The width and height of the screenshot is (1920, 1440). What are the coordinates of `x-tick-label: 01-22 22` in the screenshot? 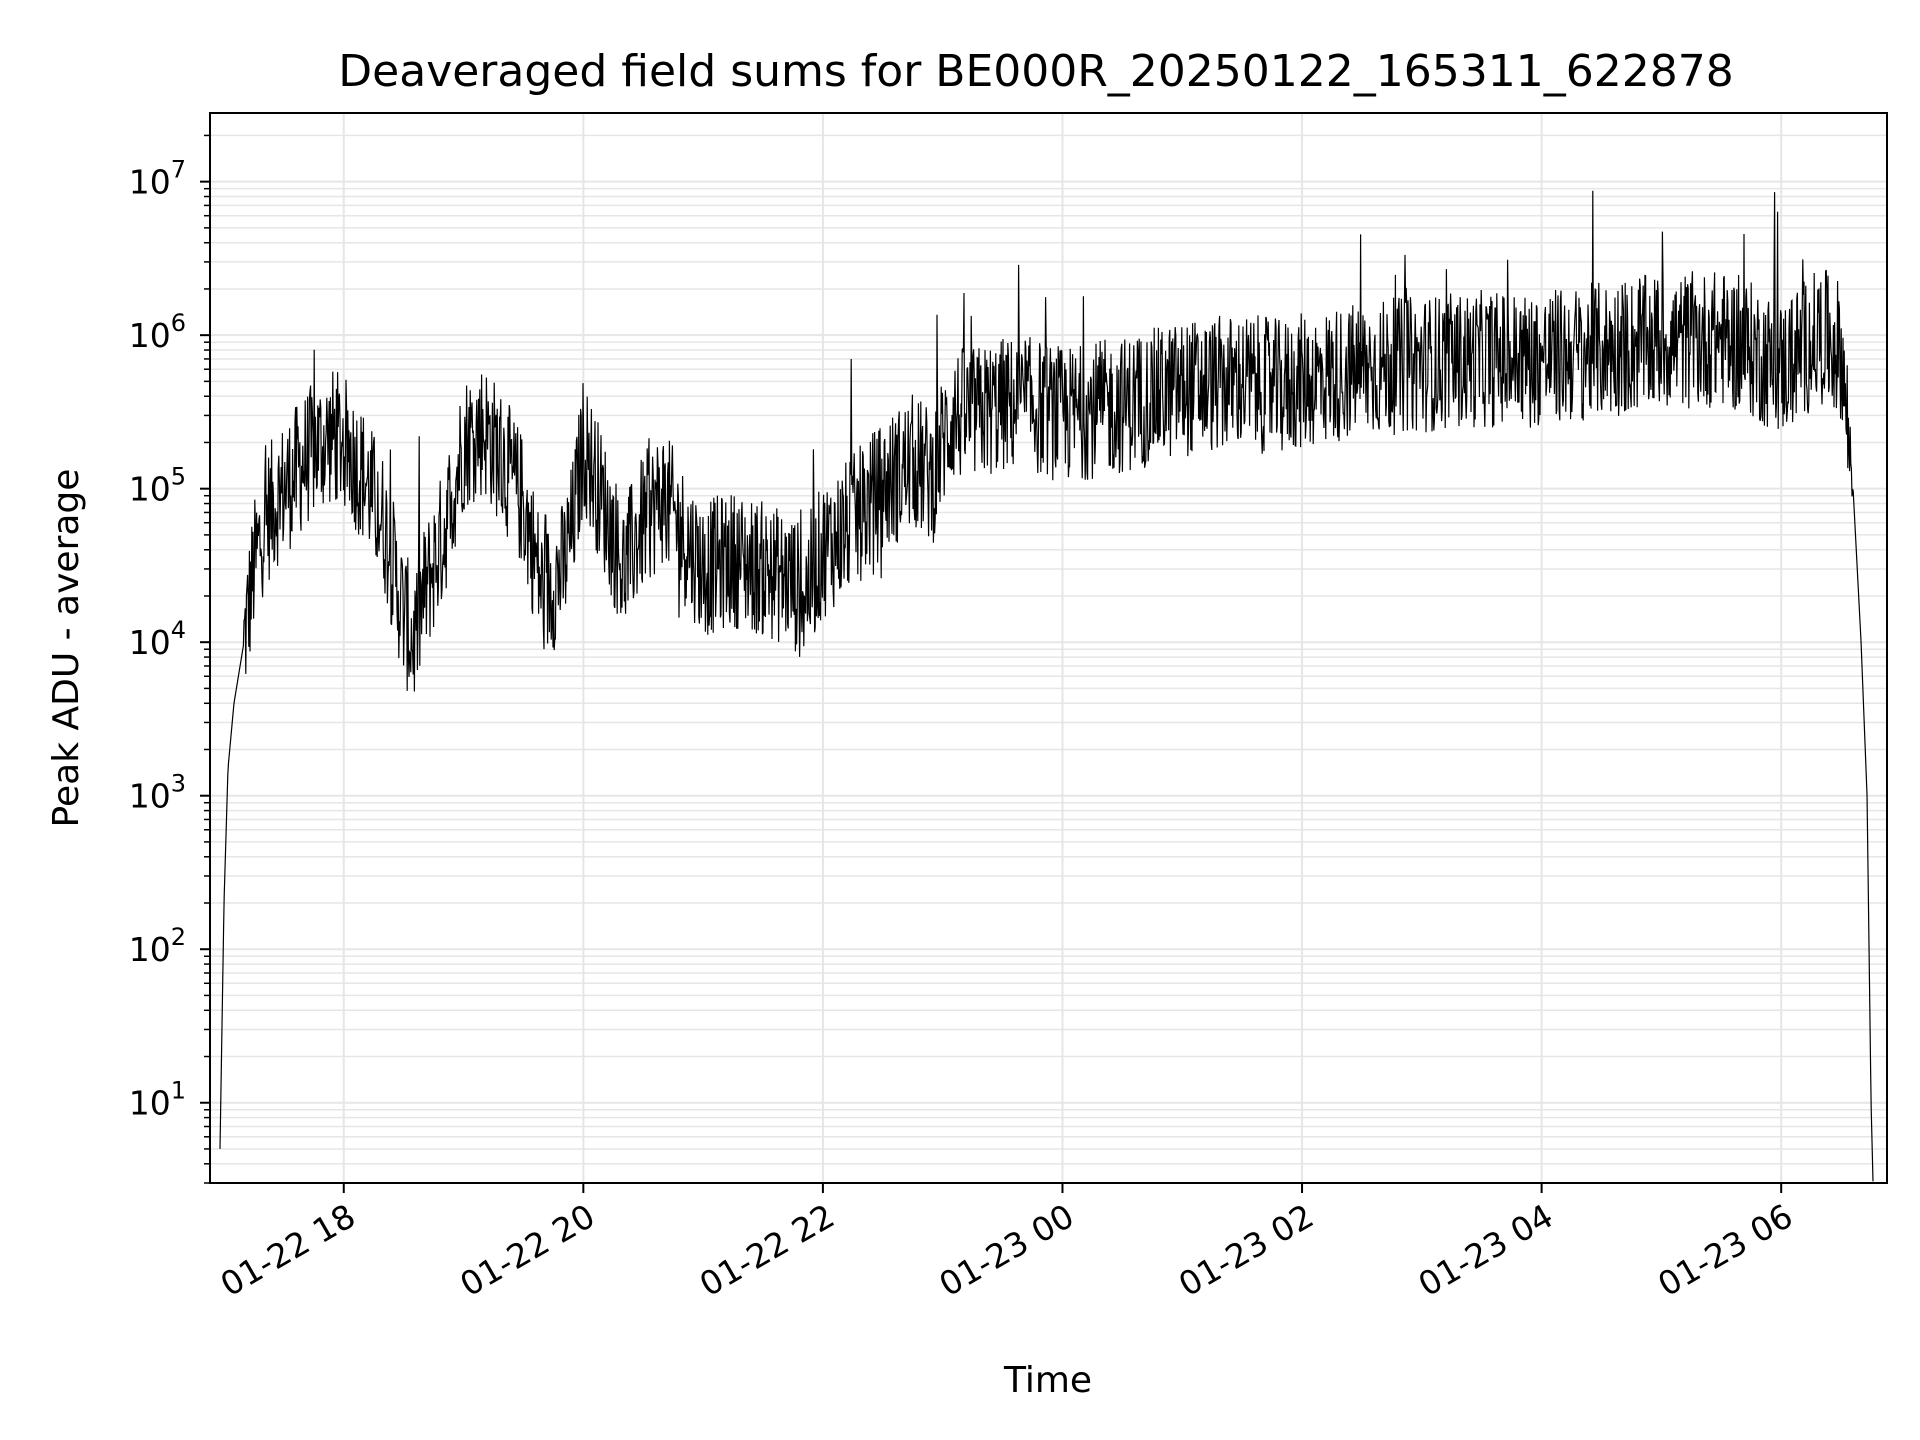 It's located at (767, 1250).